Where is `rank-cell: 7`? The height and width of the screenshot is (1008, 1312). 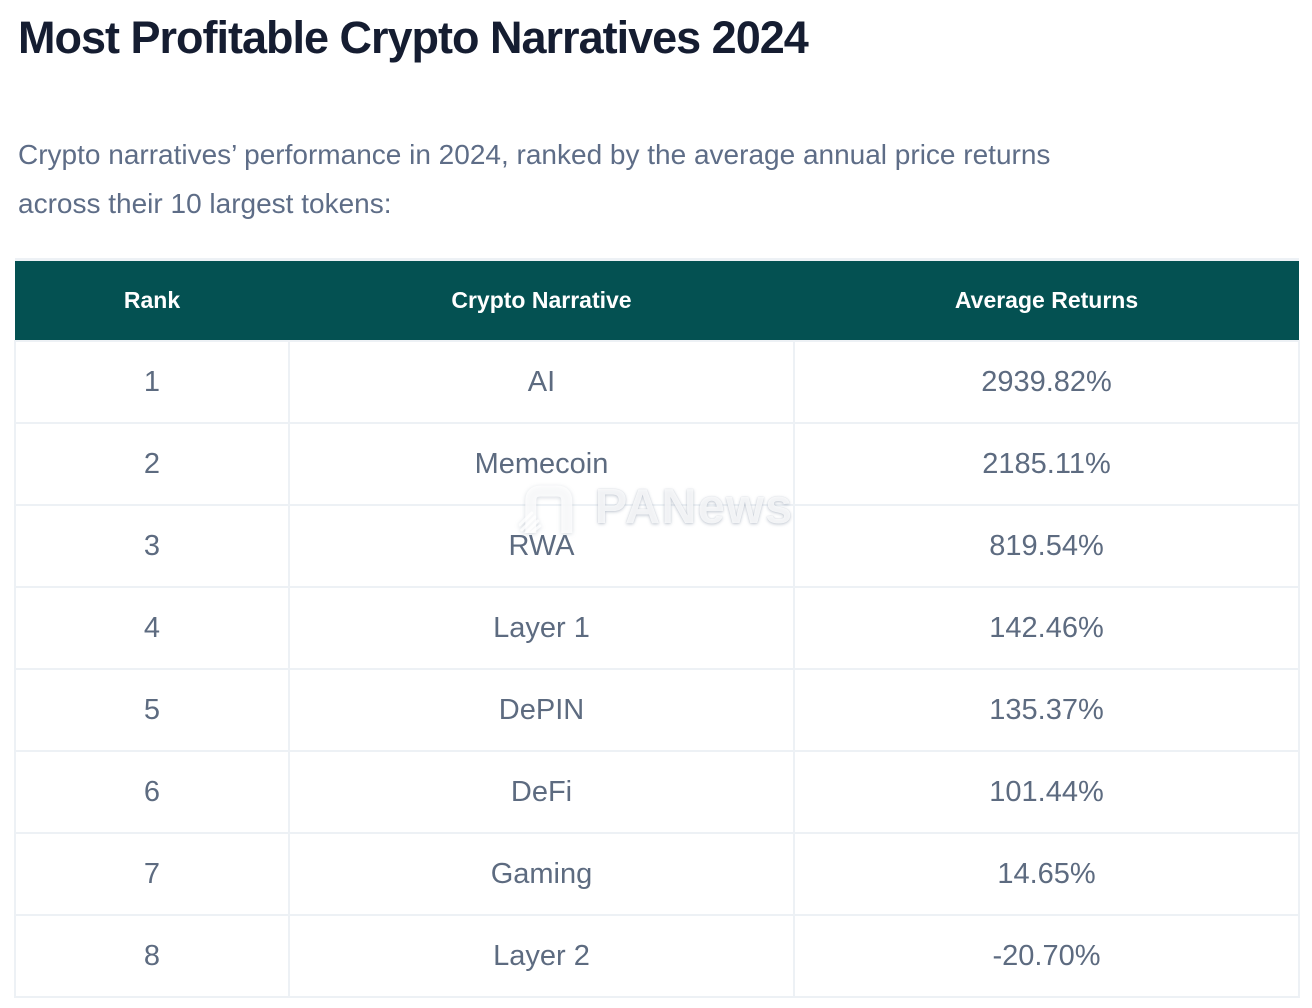
rank-cell: 7 is located at coordinates (152, 874).